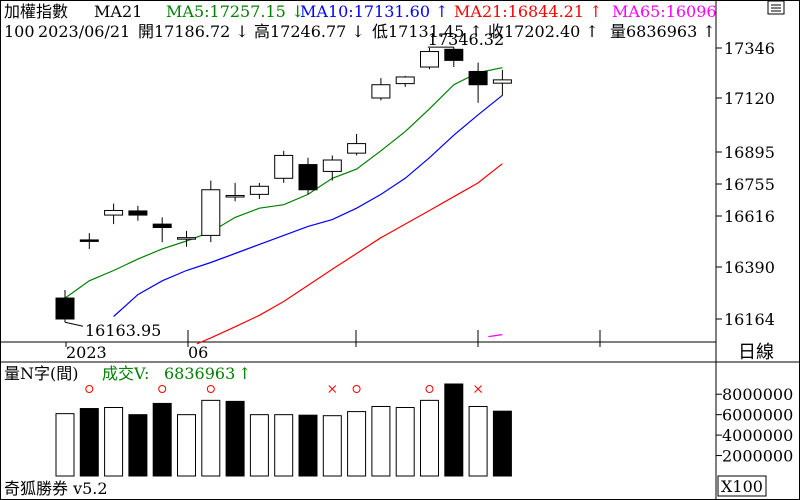  What do you see at coordinates (757, 456) in the screenshot?
I see `volume-tick-label: 2000000` at bounding box center [757, 456].